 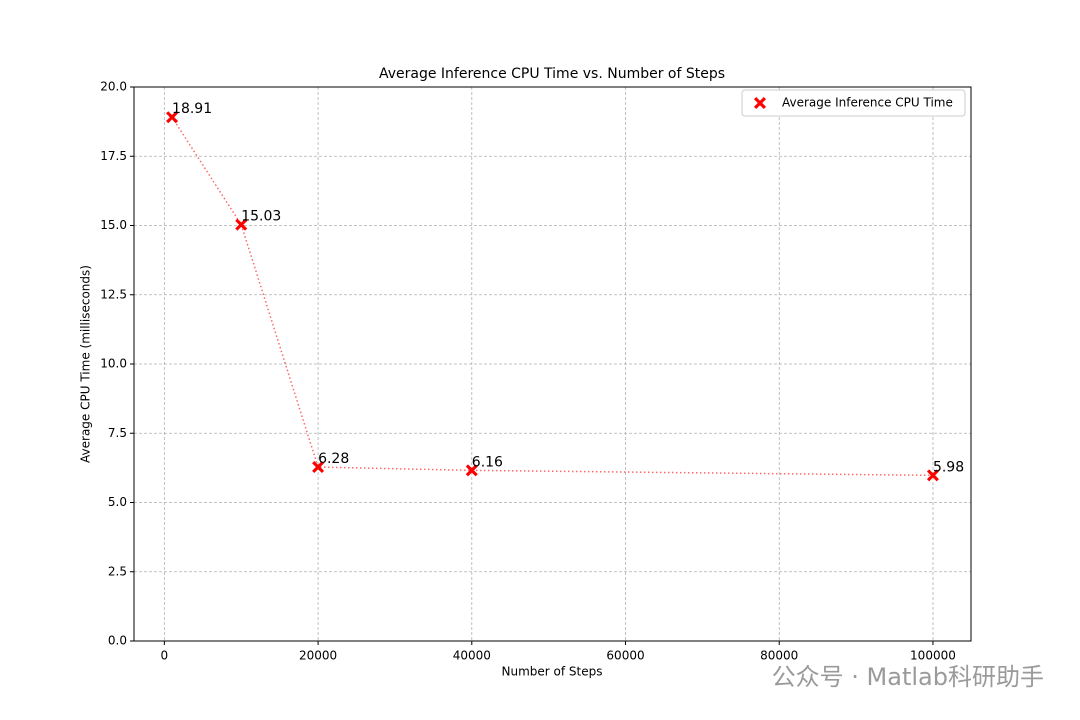 What do you see at coordinates (113, 225) in the screenshot?
I see `y-tick-label: 15.0` at bounding box center [113, 225].